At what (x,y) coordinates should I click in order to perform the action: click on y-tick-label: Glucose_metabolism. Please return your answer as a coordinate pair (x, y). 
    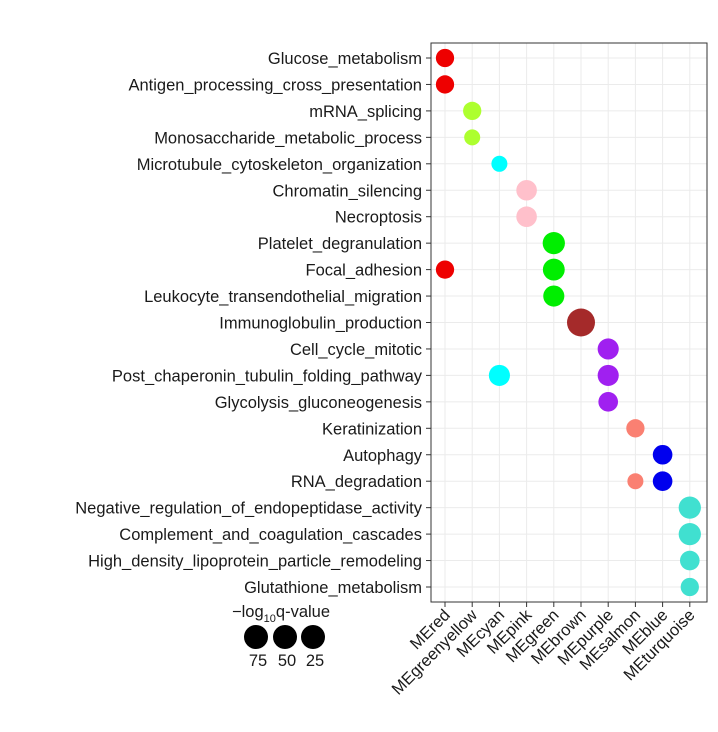
    Looking at the image, I should click on (345, 59).